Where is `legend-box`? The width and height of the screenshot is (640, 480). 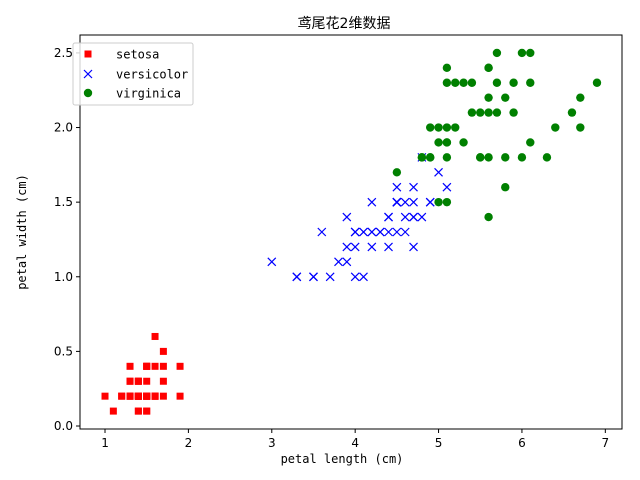
legend-box is located at coordinates (133, 74).